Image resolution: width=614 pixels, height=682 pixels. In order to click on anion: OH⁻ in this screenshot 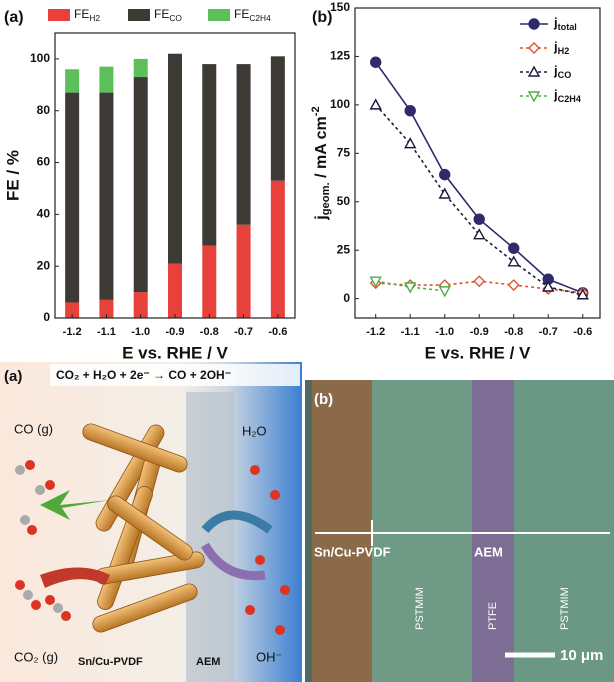, I will do `click(269, 656)`.